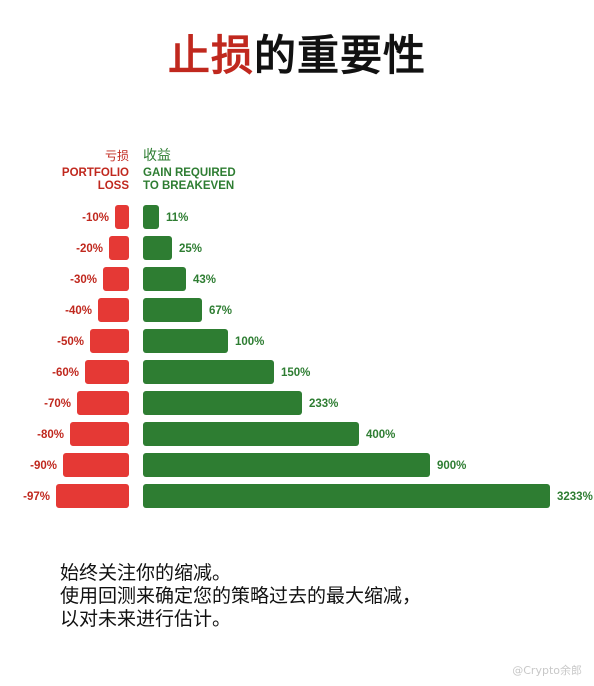 Image resolution: width=594 pixels, height=686 pixels. Describe the element at coordinates (295, 373) in the screenshot. I see `gain-label: 150%` at that location.